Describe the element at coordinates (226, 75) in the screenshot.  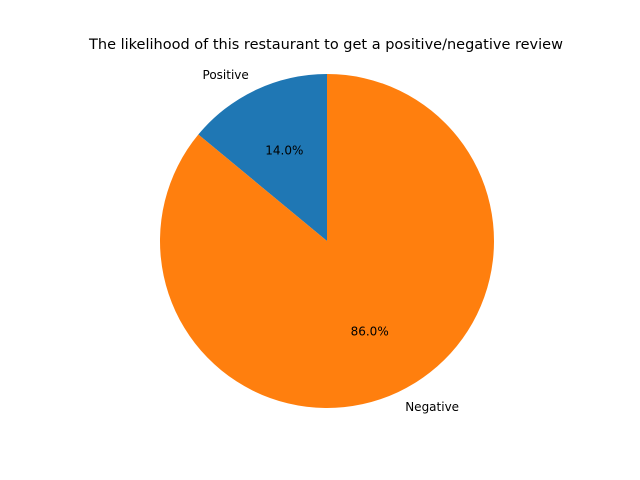
I see `slice-label-positive: Positive` at that location.